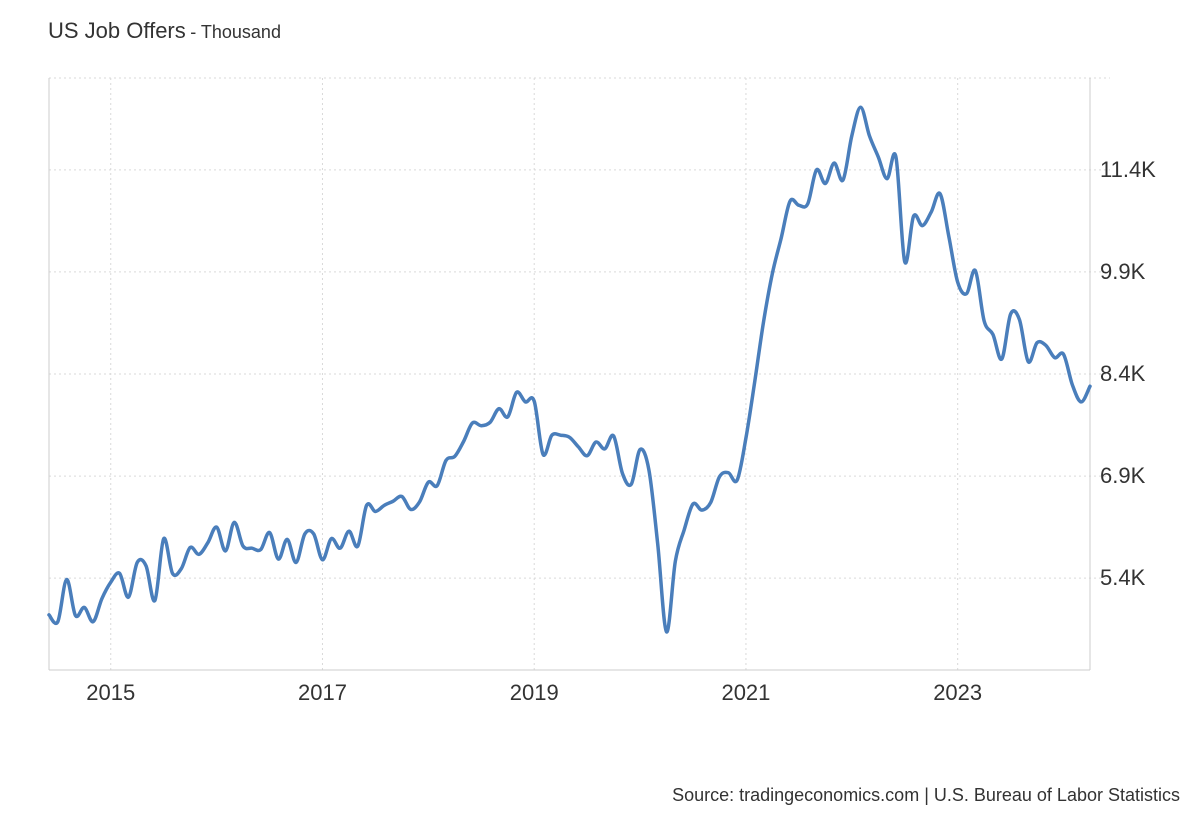 This screenshot has height=820, width=1200. What do you see at coordinates (1123, 475) in the screenshot?
I see `y-tick-label: 6.9K` at bounding box center [1123, 475].